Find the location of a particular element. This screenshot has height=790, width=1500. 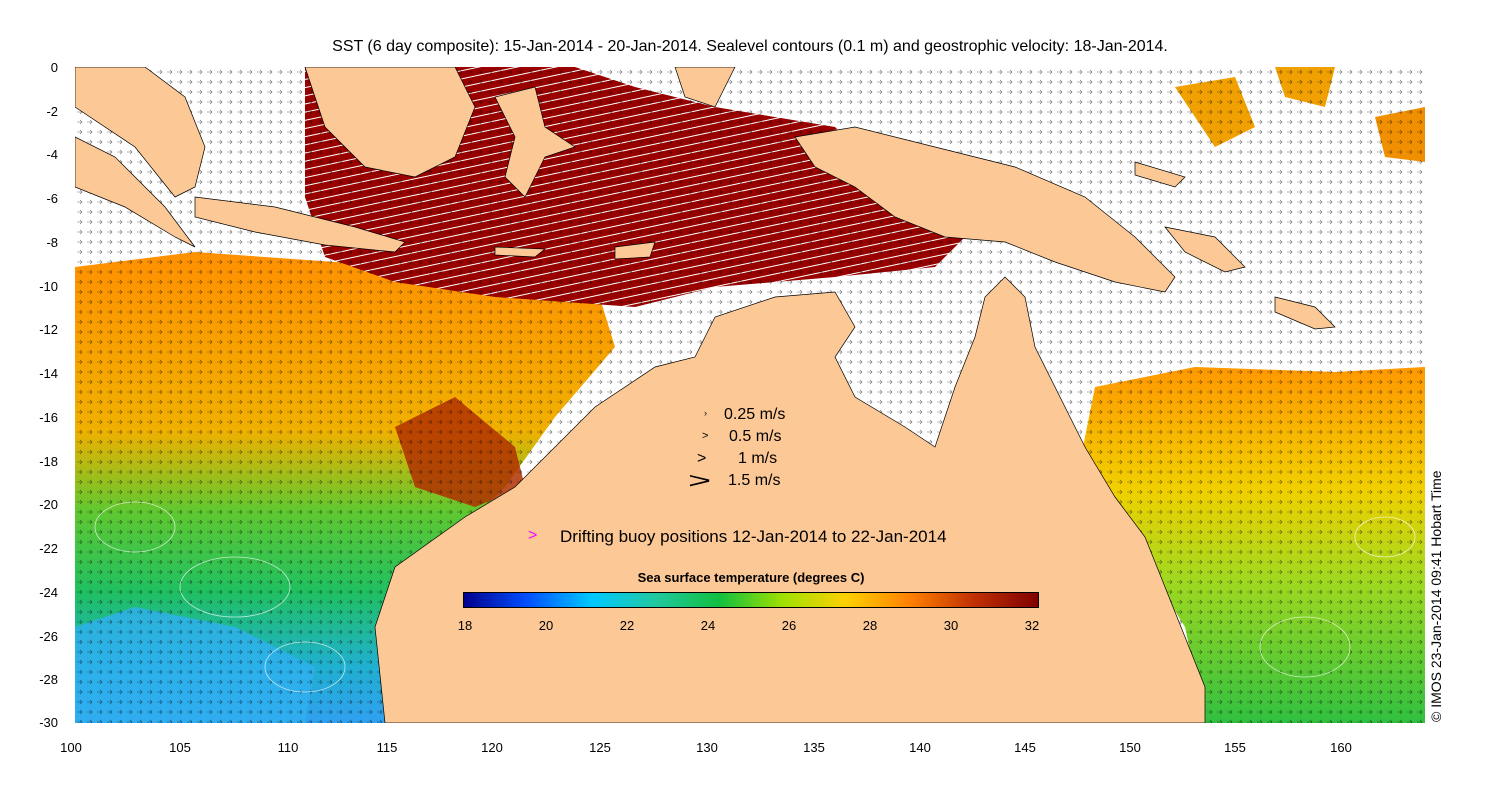

y-tick: -2 is located at coordinates (52, 111).